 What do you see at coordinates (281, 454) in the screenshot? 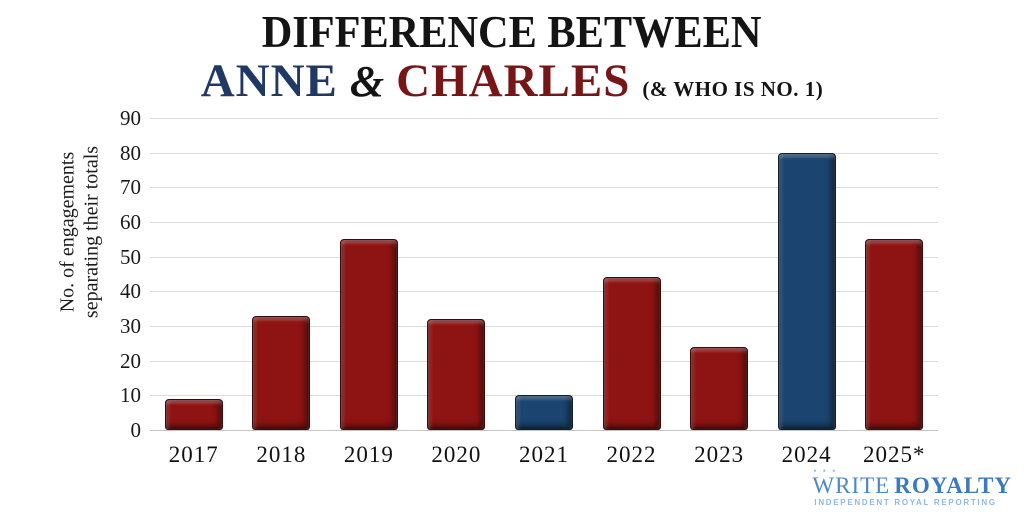
I see `x-tick-label-2018: 2018` at bounding box center [281, 454].